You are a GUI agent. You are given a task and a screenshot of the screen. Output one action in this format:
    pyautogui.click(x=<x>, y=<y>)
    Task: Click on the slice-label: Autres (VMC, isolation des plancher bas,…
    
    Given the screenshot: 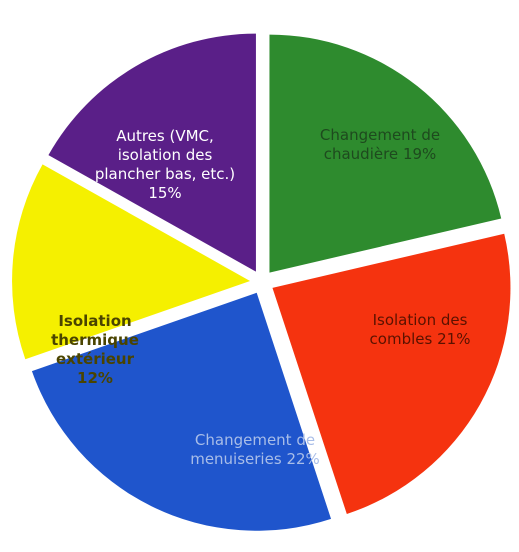 What is the action you would take?
    pyautogui.click(x=165, y=165)
    